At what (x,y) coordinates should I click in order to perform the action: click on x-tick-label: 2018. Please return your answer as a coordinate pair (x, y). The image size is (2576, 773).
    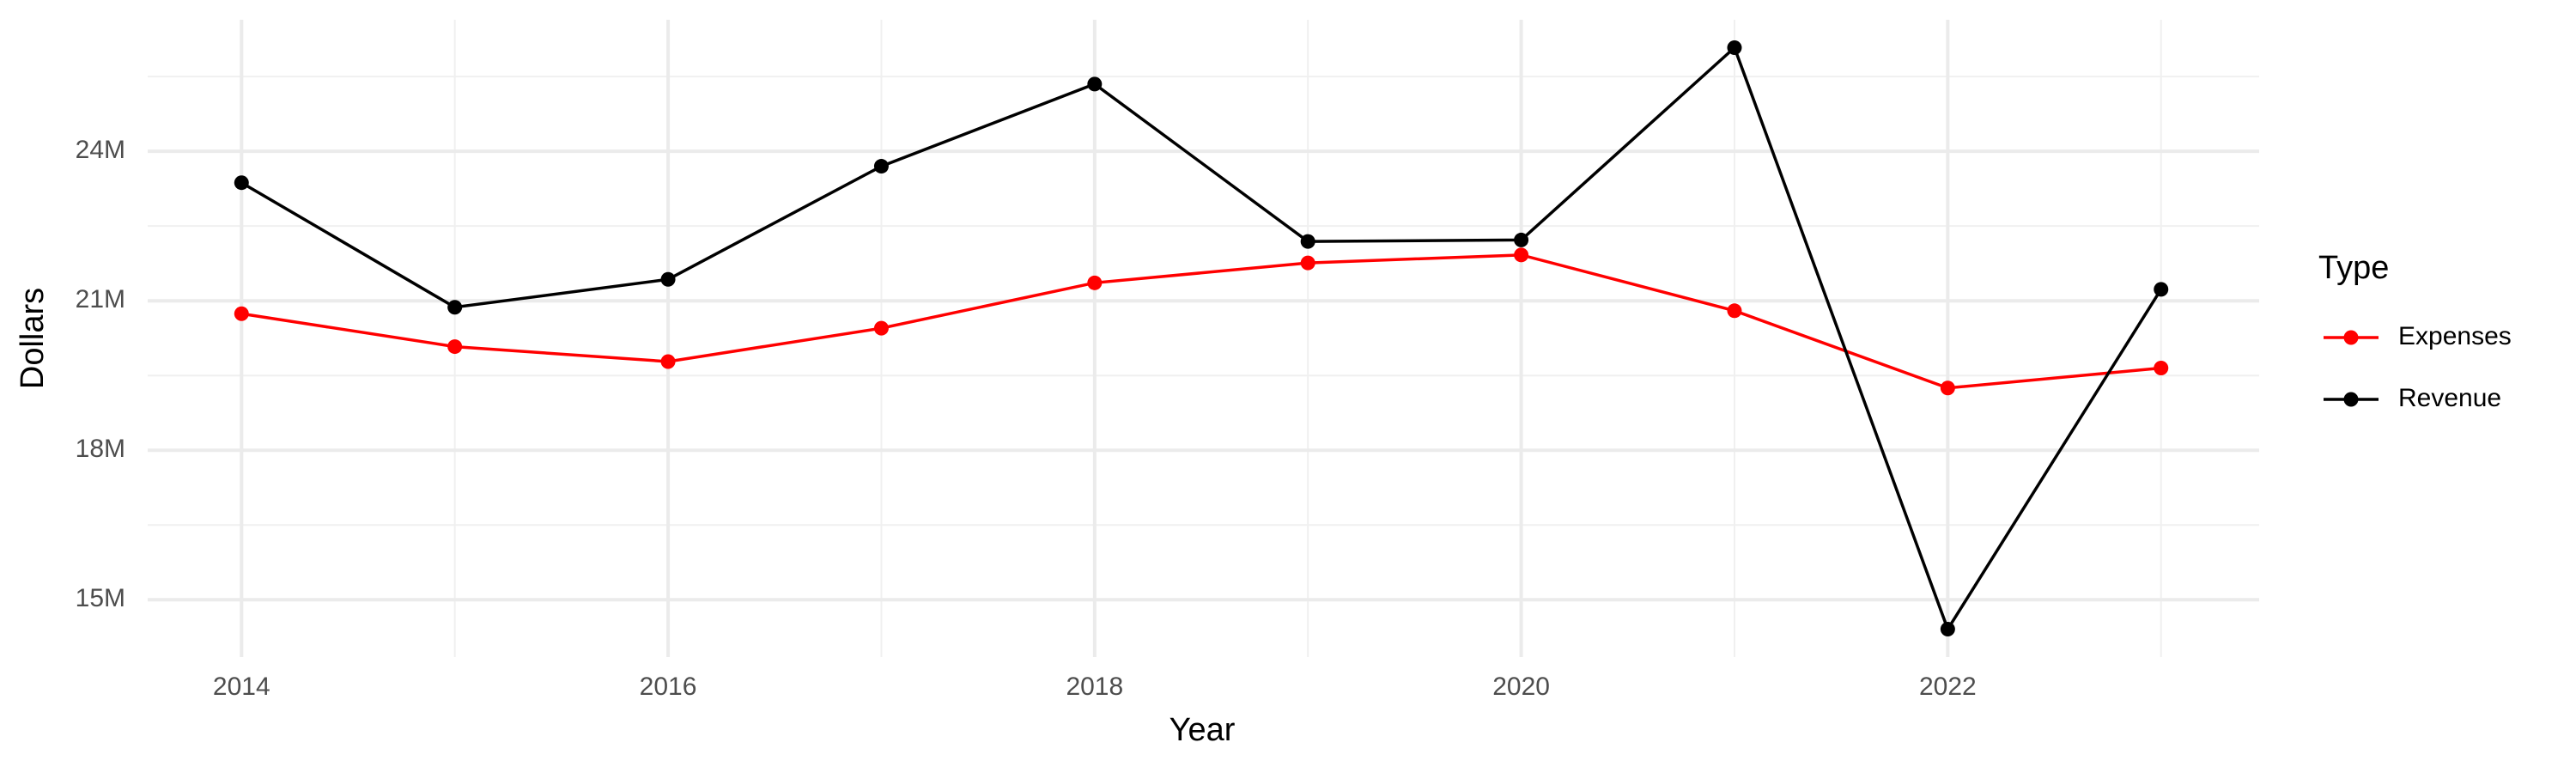
    Looking at the image, I should click on (1094, 687).